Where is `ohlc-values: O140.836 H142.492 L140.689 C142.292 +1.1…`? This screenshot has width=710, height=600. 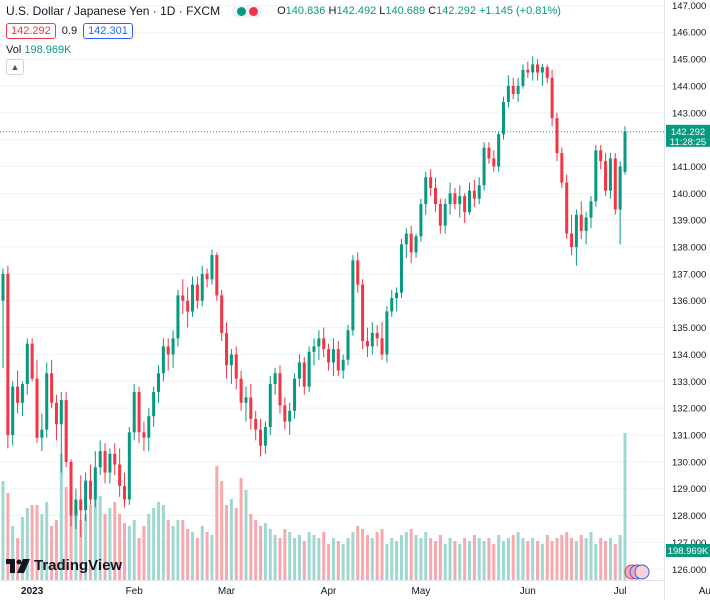
ohlc-values: O140.836 H142.492 L140.689 C142.292 +1.1… is located at coordinates (419, 11).